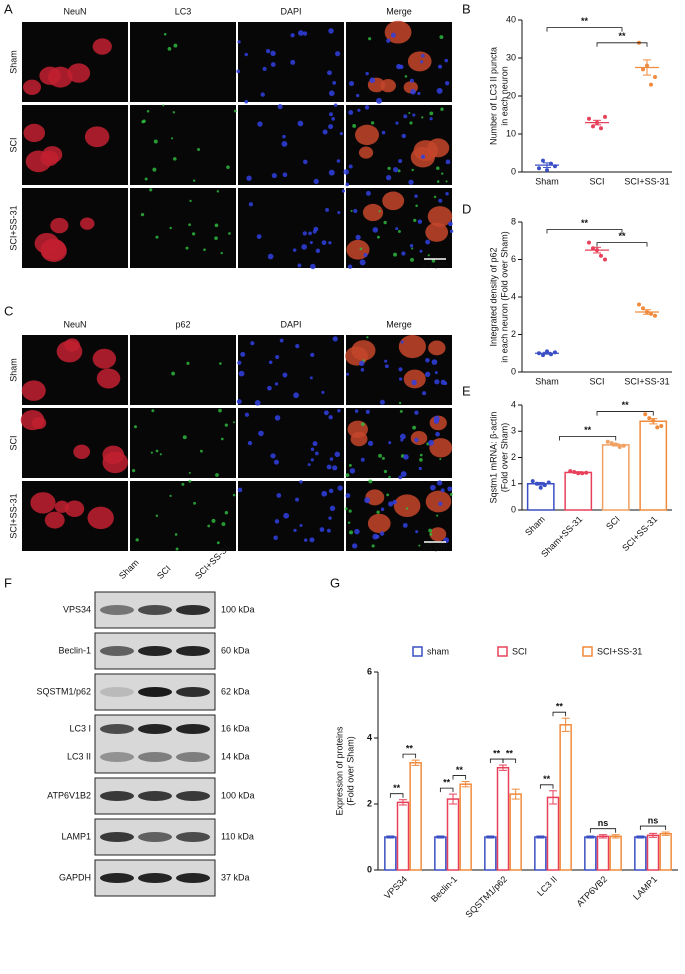 This screenshot has width=685, height=974. I want to click on y-tick-label: 3, so click(513, 431).